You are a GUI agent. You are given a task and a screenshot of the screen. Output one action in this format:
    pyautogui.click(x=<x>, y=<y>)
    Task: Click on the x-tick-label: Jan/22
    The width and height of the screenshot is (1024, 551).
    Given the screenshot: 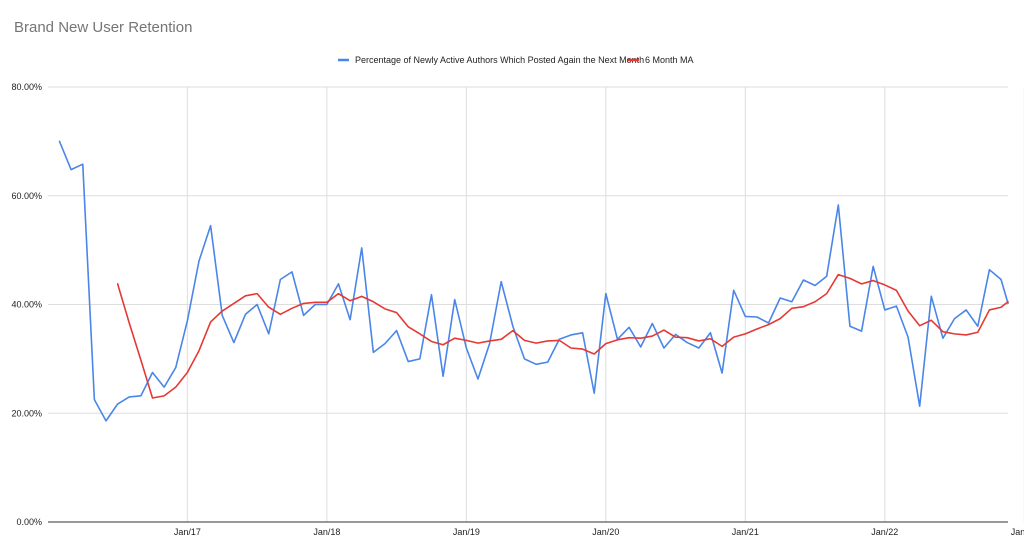 What is the action you would take?
    pyautogui.click(x=884, y=532)
    